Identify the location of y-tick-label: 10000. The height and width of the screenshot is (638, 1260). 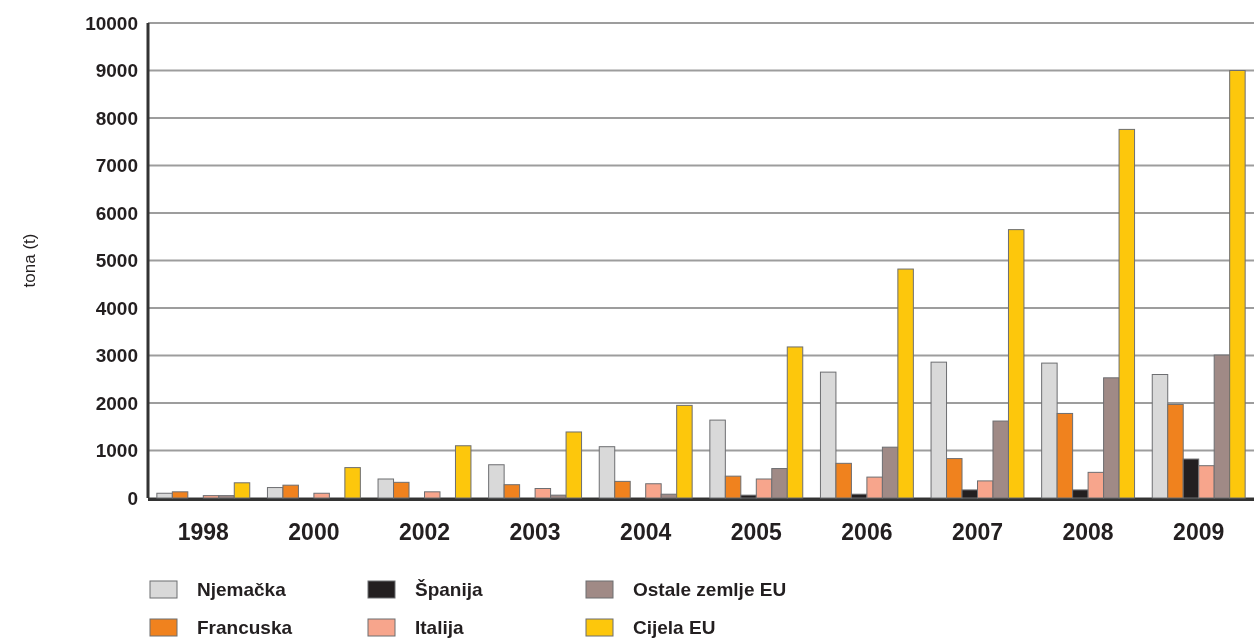
(111, 23).